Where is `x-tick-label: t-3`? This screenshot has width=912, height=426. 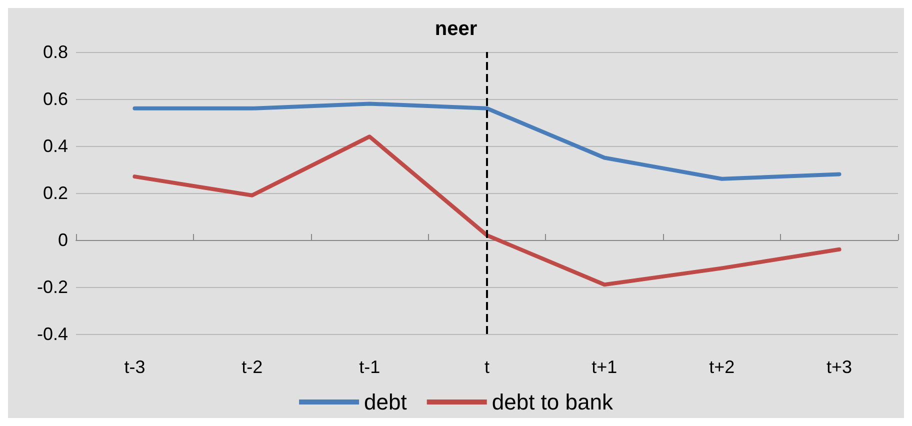 x-tick-label: t-3 is located at coordinates (135, 367).